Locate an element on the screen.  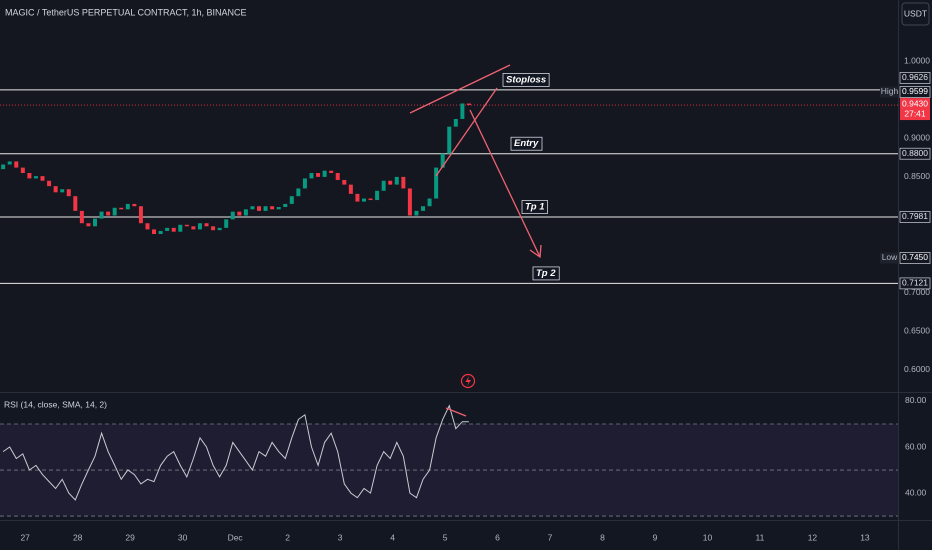
level-name: Tp 1 is located at coordinates (535, 206).